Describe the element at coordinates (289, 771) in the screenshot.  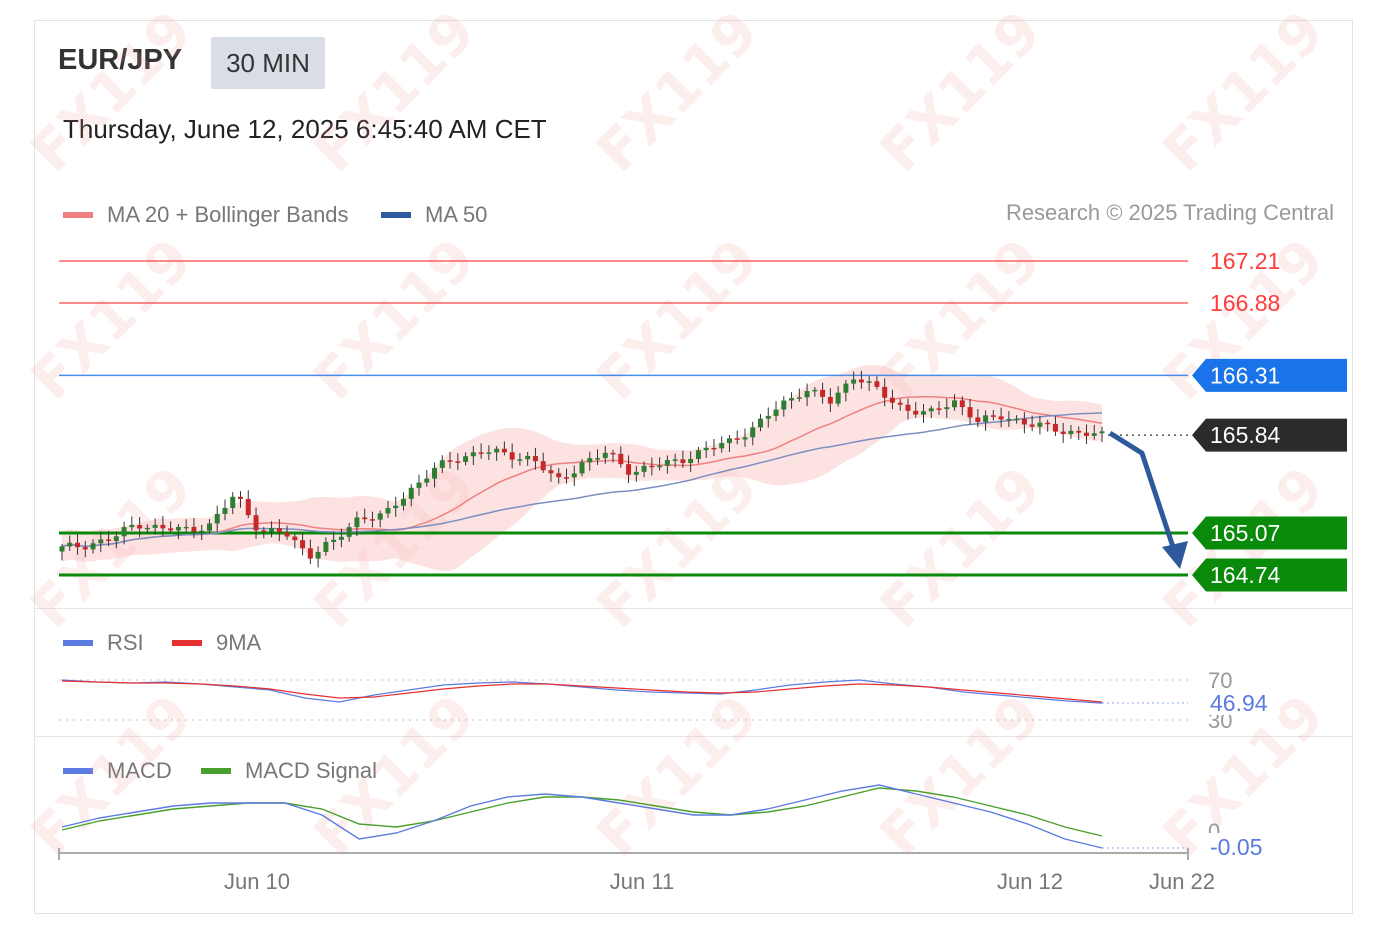
I see `legend-macd-signal: MACD Signal` at that location.